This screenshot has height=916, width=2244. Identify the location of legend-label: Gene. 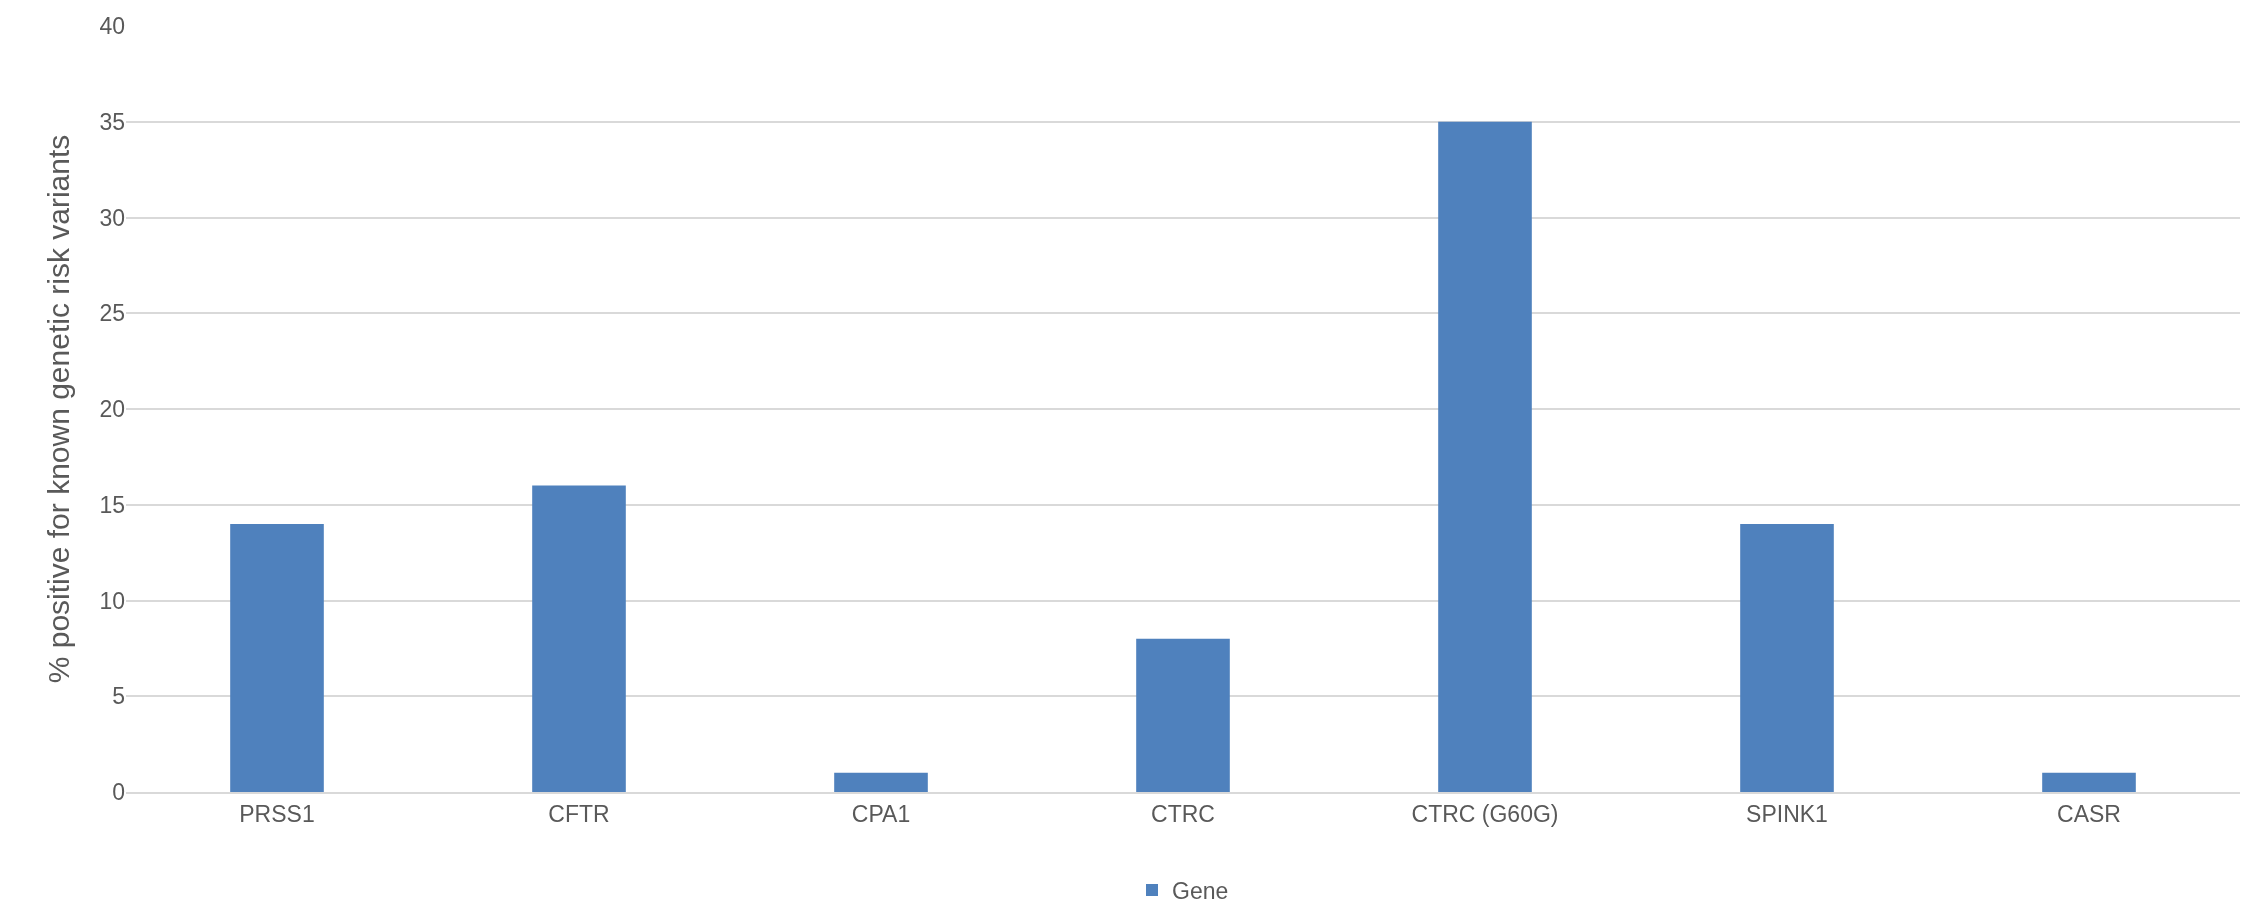
(1200, 891).